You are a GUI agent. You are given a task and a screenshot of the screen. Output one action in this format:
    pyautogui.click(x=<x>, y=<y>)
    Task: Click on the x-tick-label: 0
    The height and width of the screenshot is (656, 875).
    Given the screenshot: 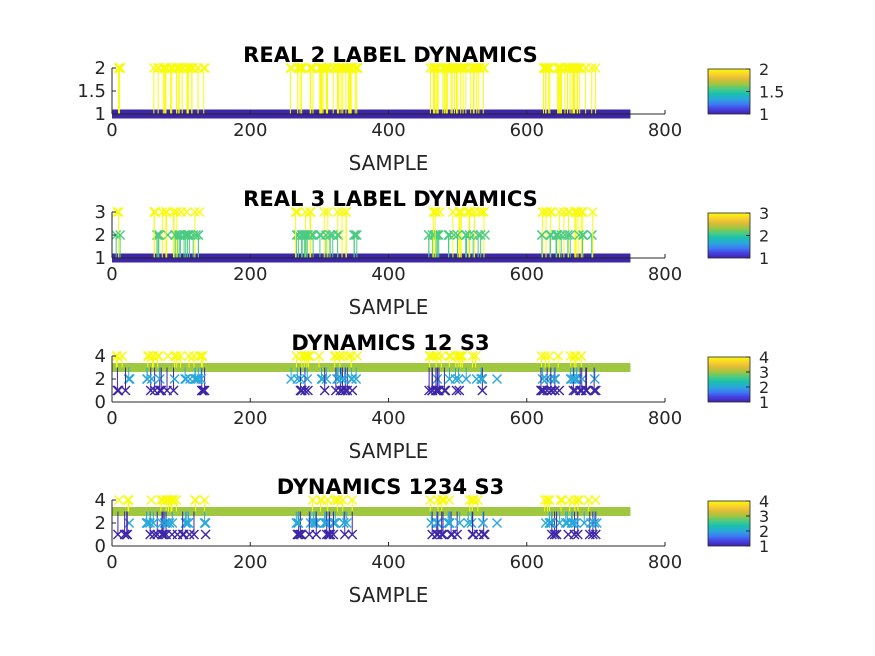 What is the action you would take?
    pyautogui.click(x=111, y=130)
    